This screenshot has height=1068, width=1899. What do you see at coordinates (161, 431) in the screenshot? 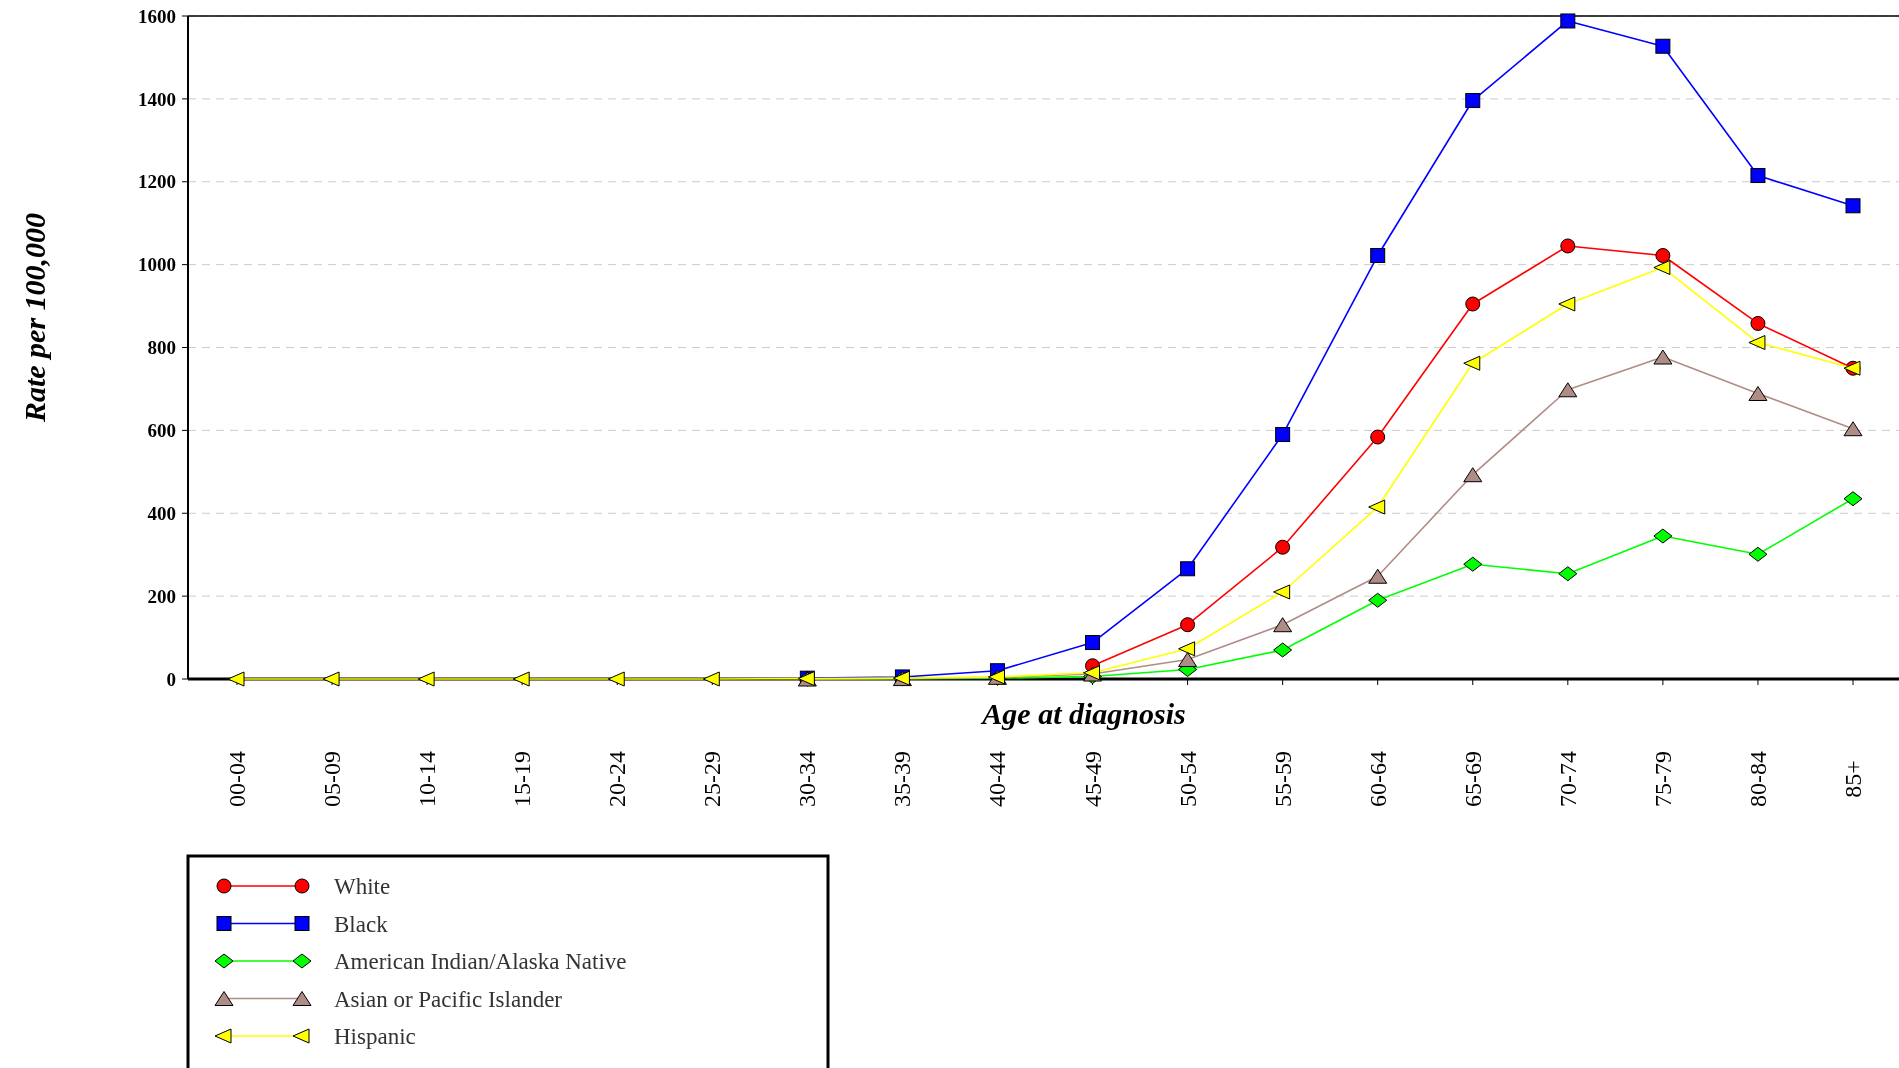
I see `y-tick-label: 600` at bounding box center [161, 431].